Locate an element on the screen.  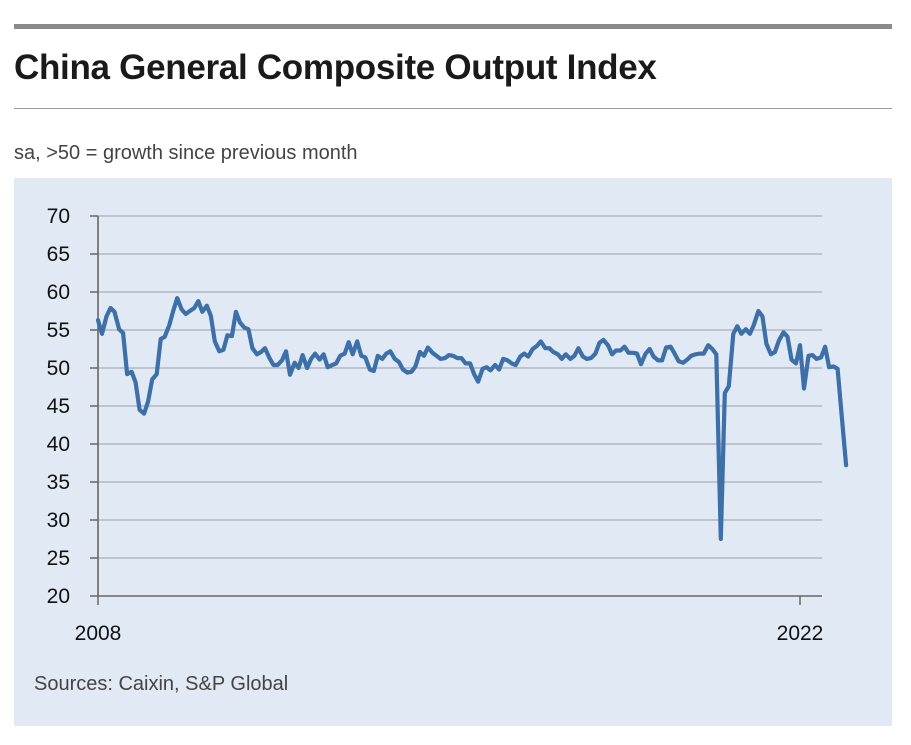
y-tick-label-50: 50 is located at coordinates (58, 368).